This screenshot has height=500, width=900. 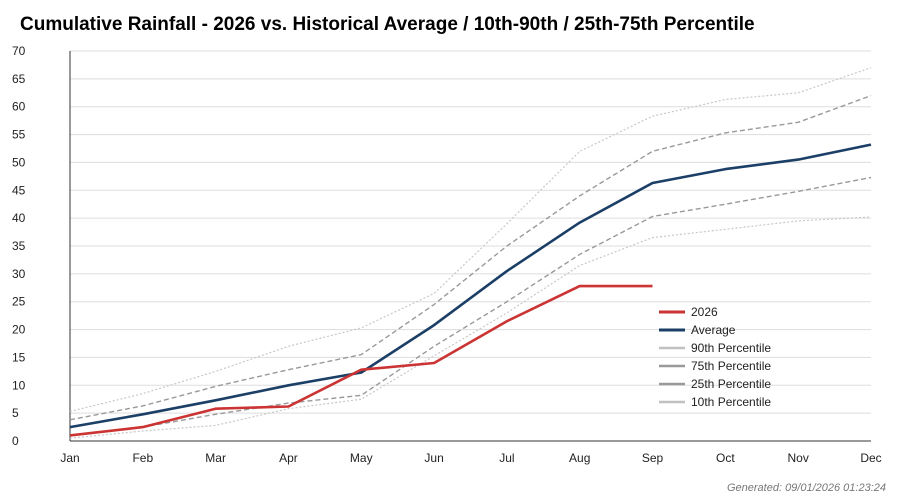 I want to click on y-tick-label: 60, so click(x=19, y=107).